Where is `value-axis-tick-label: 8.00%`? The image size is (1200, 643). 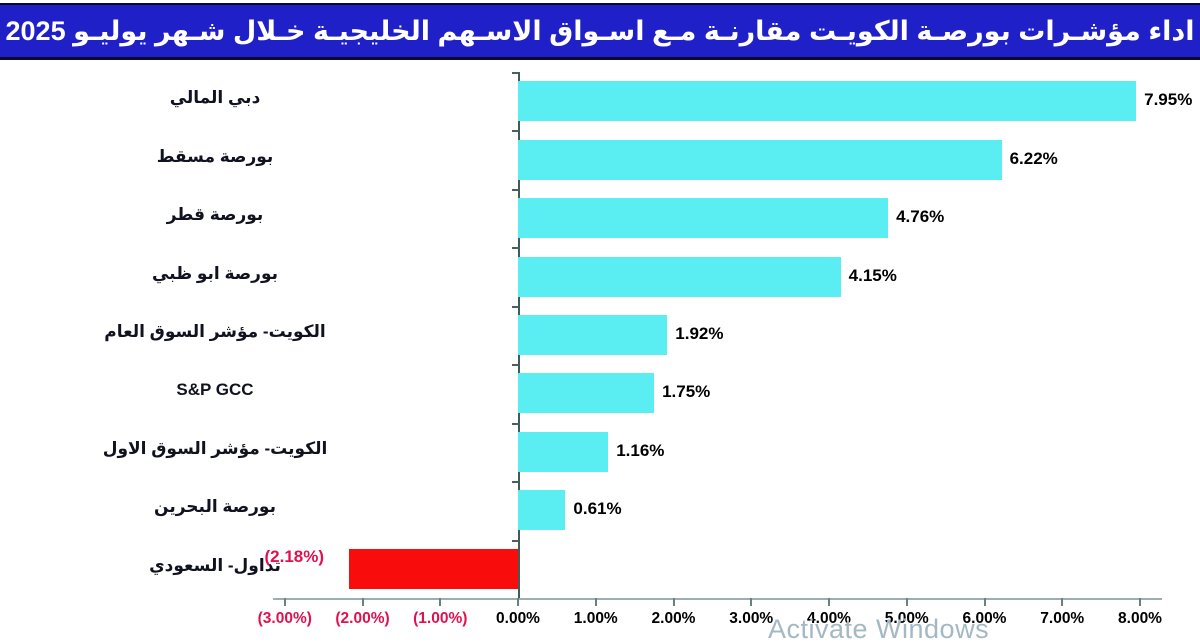
value-axis-tick-label: 8.00% is located at coordinates (1140, 618).